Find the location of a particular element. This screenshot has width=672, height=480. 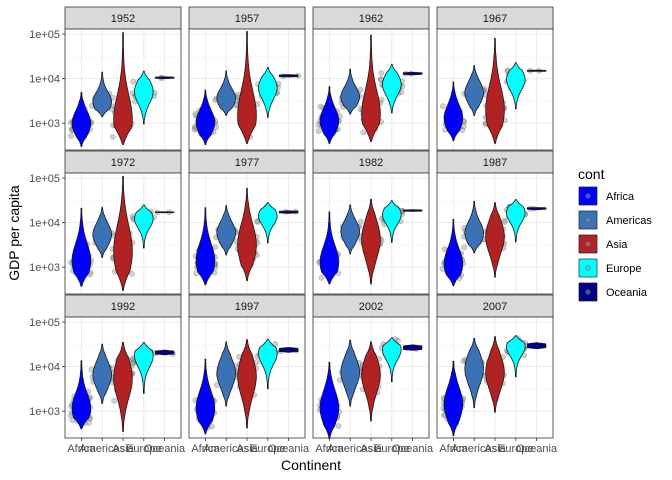

legend: cont Africa Americas Asia Europe Oceania is located at coordinates (615, 234).